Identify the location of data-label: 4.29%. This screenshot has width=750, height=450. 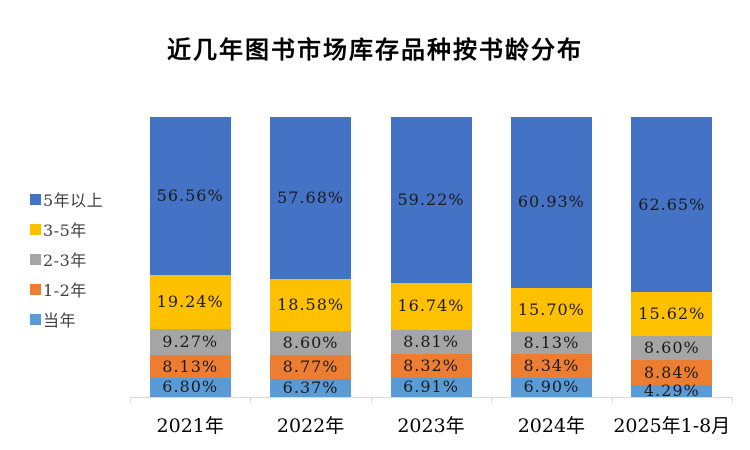
(671, 390).